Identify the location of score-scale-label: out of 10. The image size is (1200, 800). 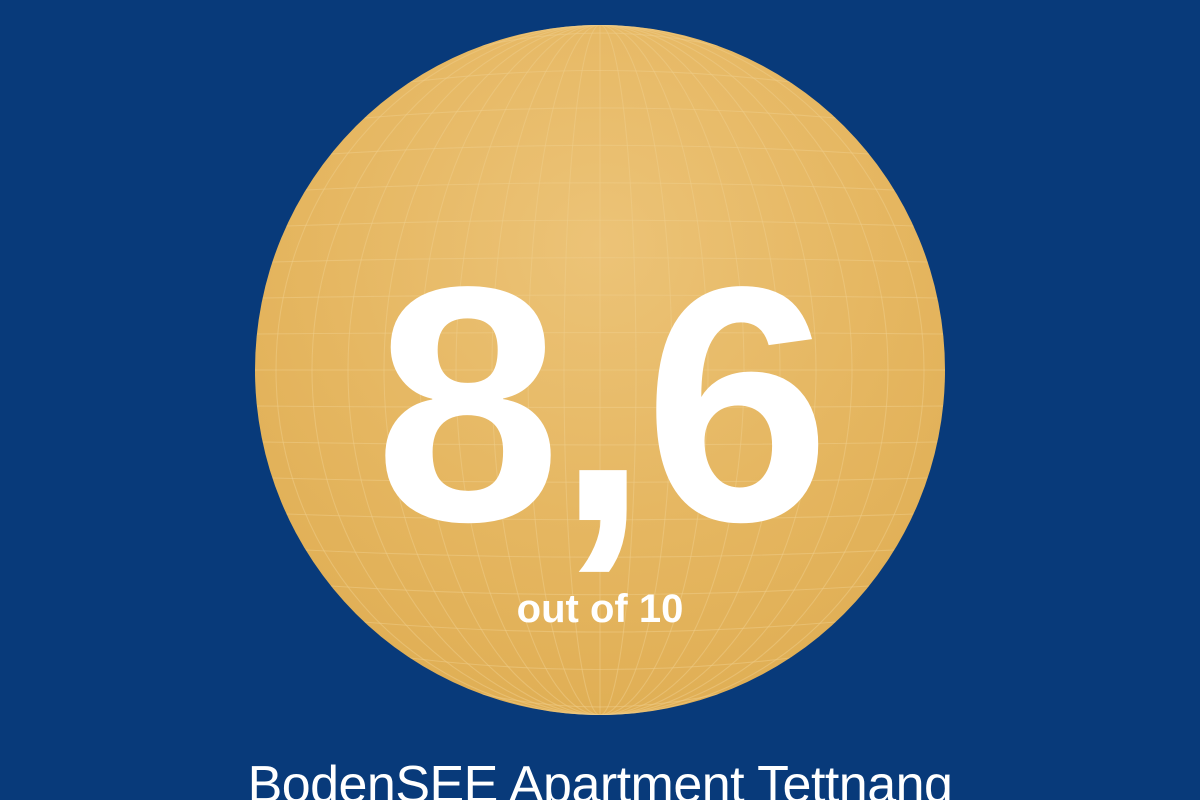
(600, 609).